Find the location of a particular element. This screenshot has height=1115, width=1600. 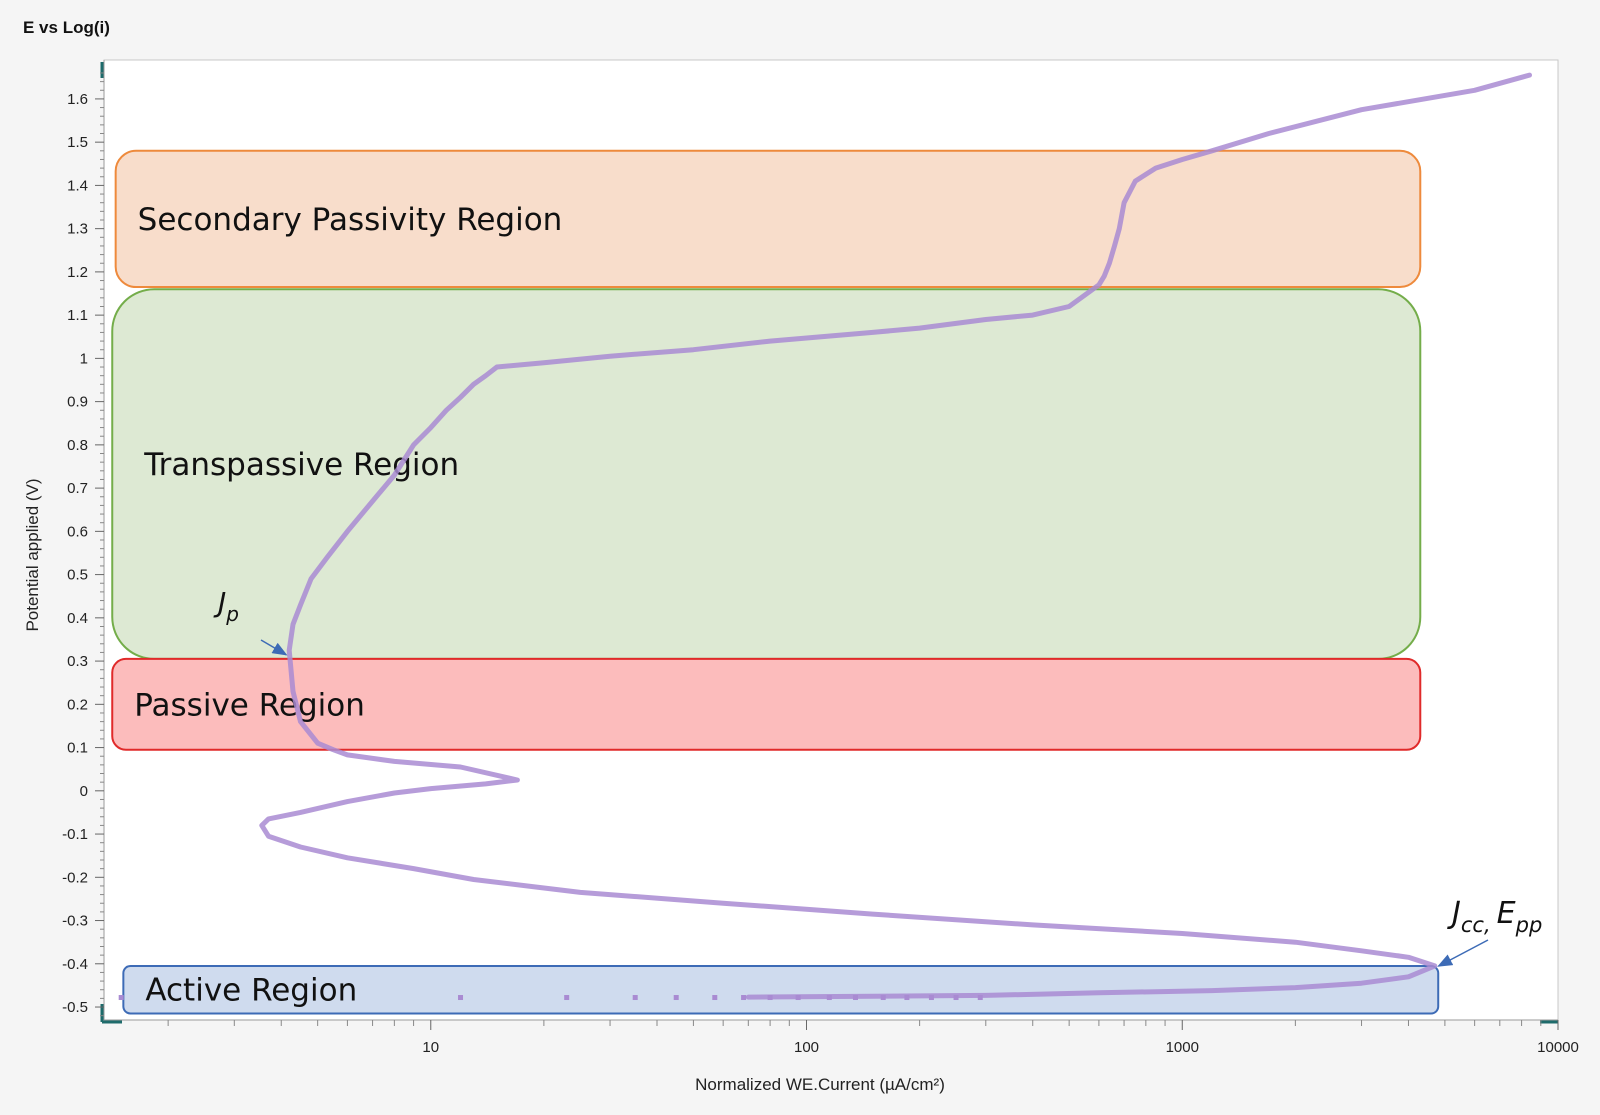

y-tick-label: 0.4 is located at coordinates (77, 618).